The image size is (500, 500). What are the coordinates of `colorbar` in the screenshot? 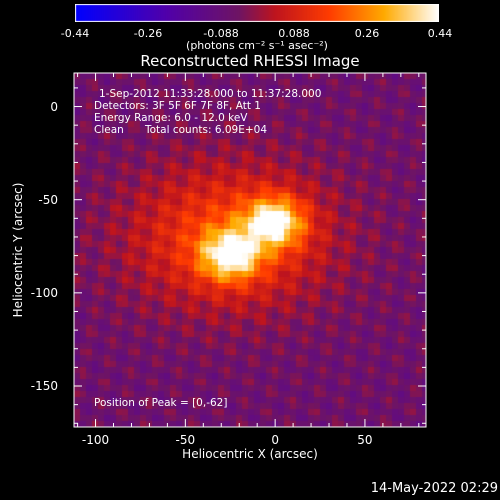 It's located at (257, 13).